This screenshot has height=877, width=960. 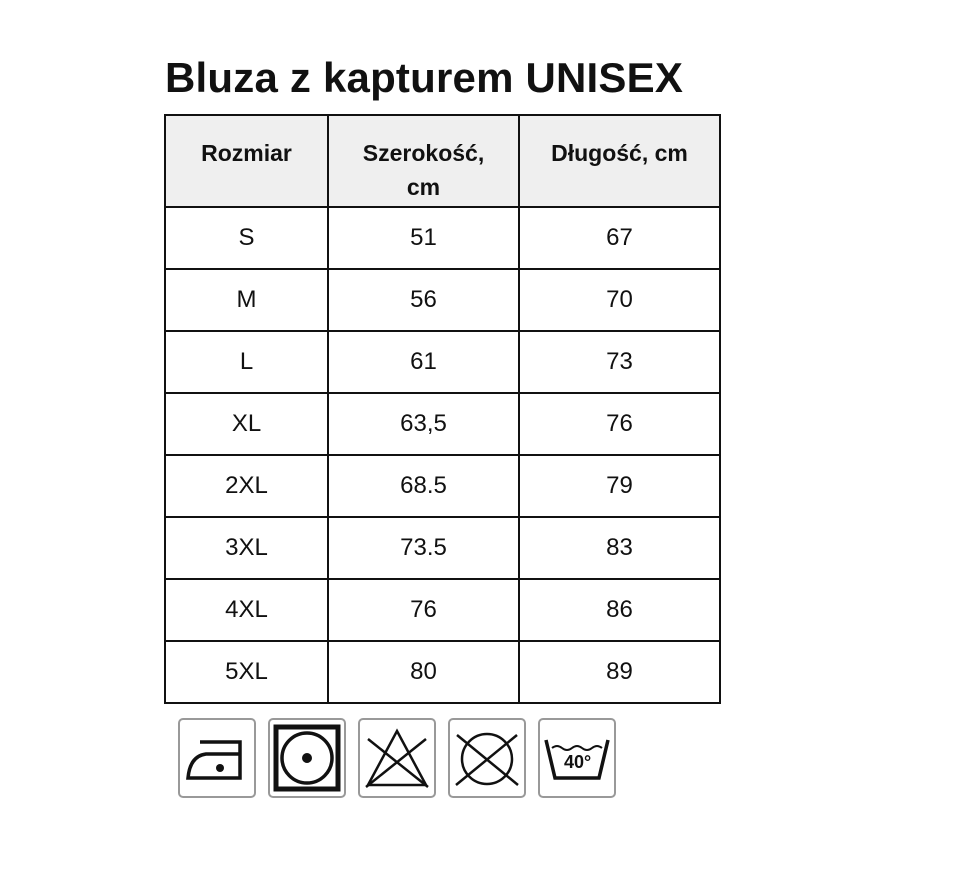 What do you see at coordinates (619, 424) in the screenshot?
I see `length-cell: 76` at bounding box center [619, 424].